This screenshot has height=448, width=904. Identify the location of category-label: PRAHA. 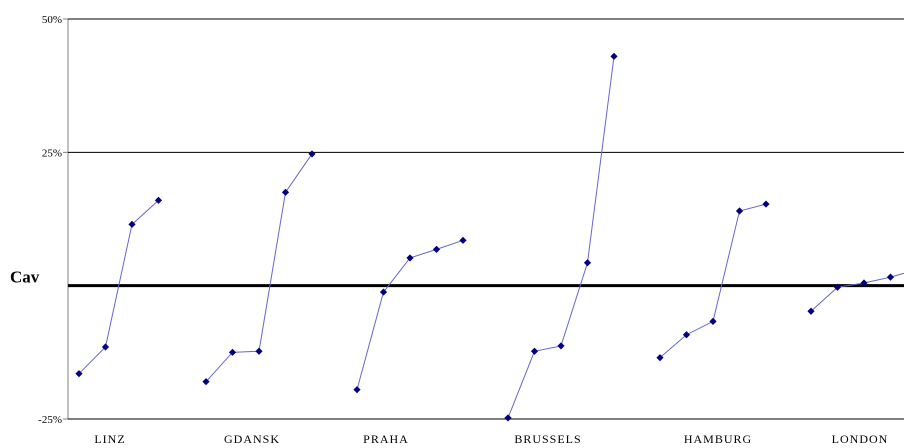
(386, 439).